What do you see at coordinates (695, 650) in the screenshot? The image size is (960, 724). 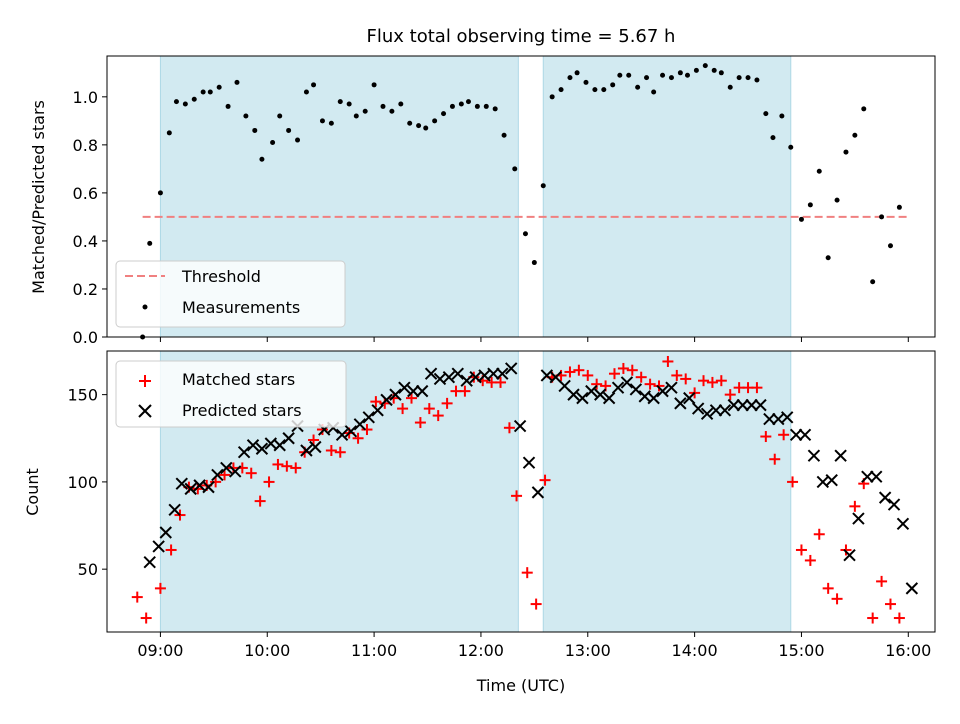 I see `x-tick-label: 14:00` at bounding box center [695, 650].